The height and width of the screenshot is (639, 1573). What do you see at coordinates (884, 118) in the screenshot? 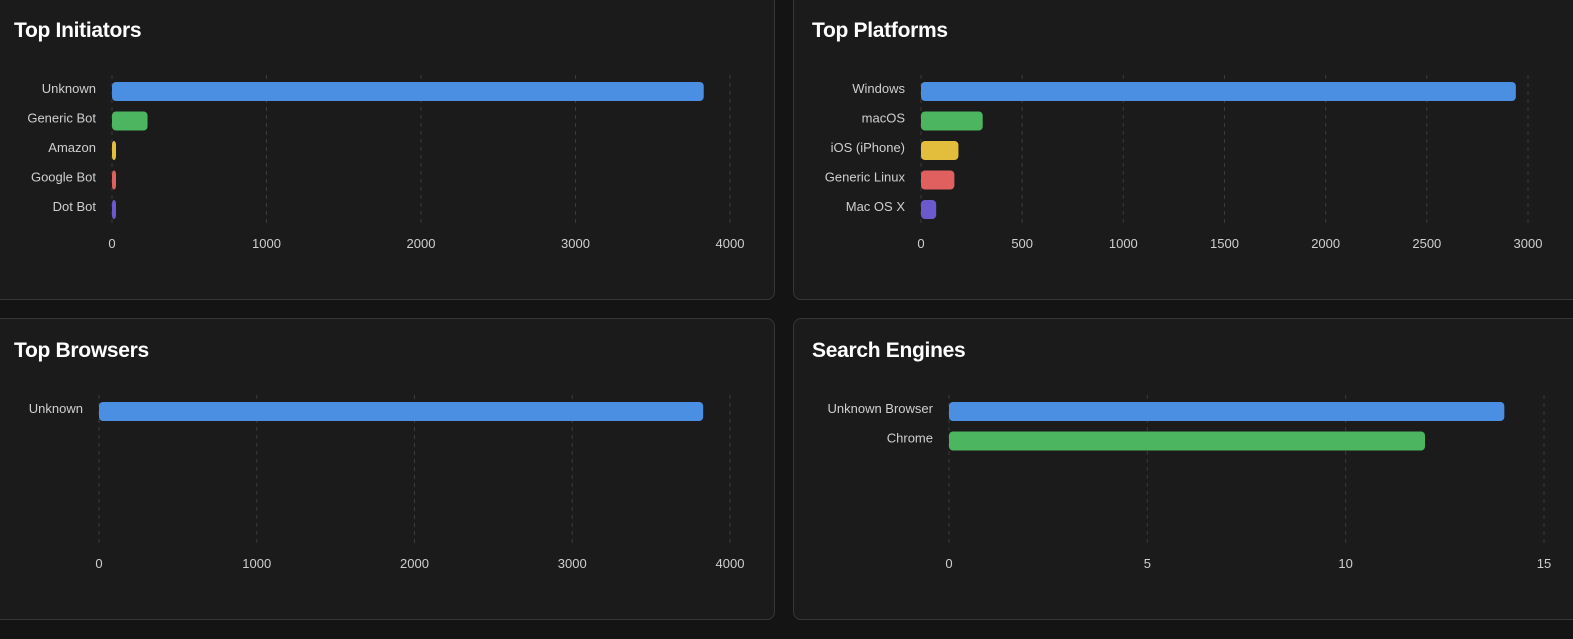
I see `category-label: macOS` at bounding box center [884, 118].